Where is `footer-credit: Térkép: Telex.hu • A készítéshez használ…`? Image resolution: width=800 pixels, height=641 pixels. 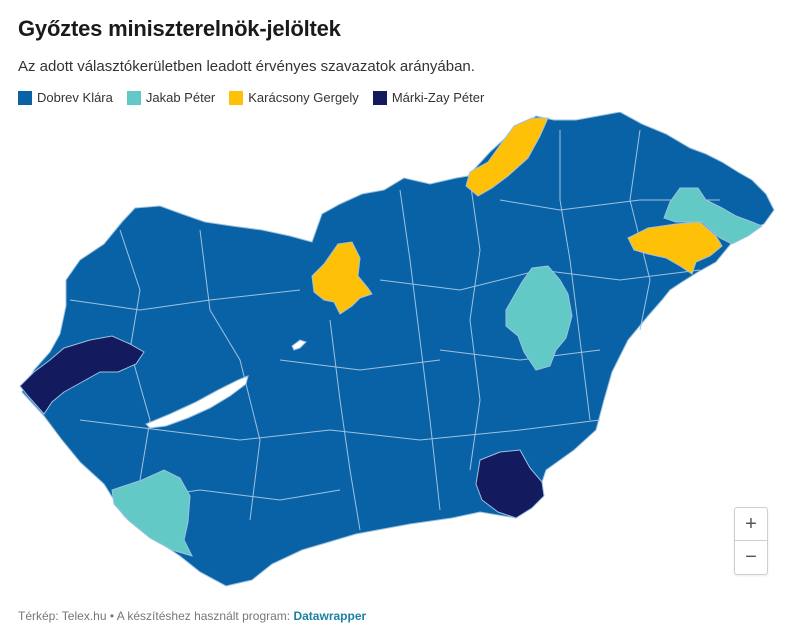
footer-credit: Térkép: Telex.hu • A készítéshez használ… is located at coordinates (192, 616).